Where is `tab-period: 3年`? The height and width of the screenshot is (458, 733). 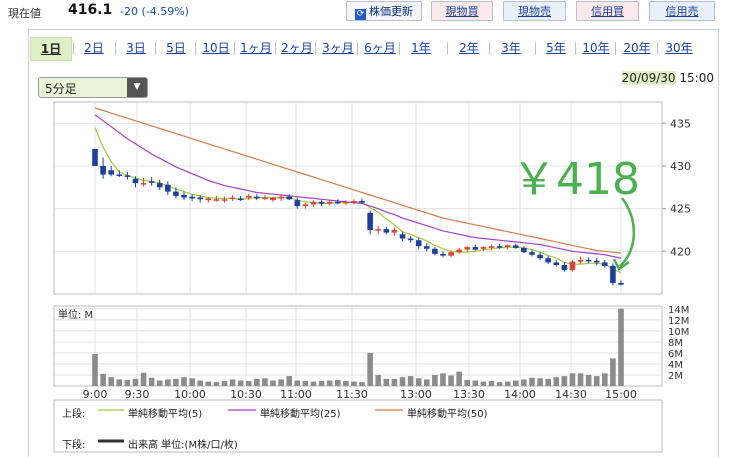
tab-period: 3年 is located at coordinates (511, 48).